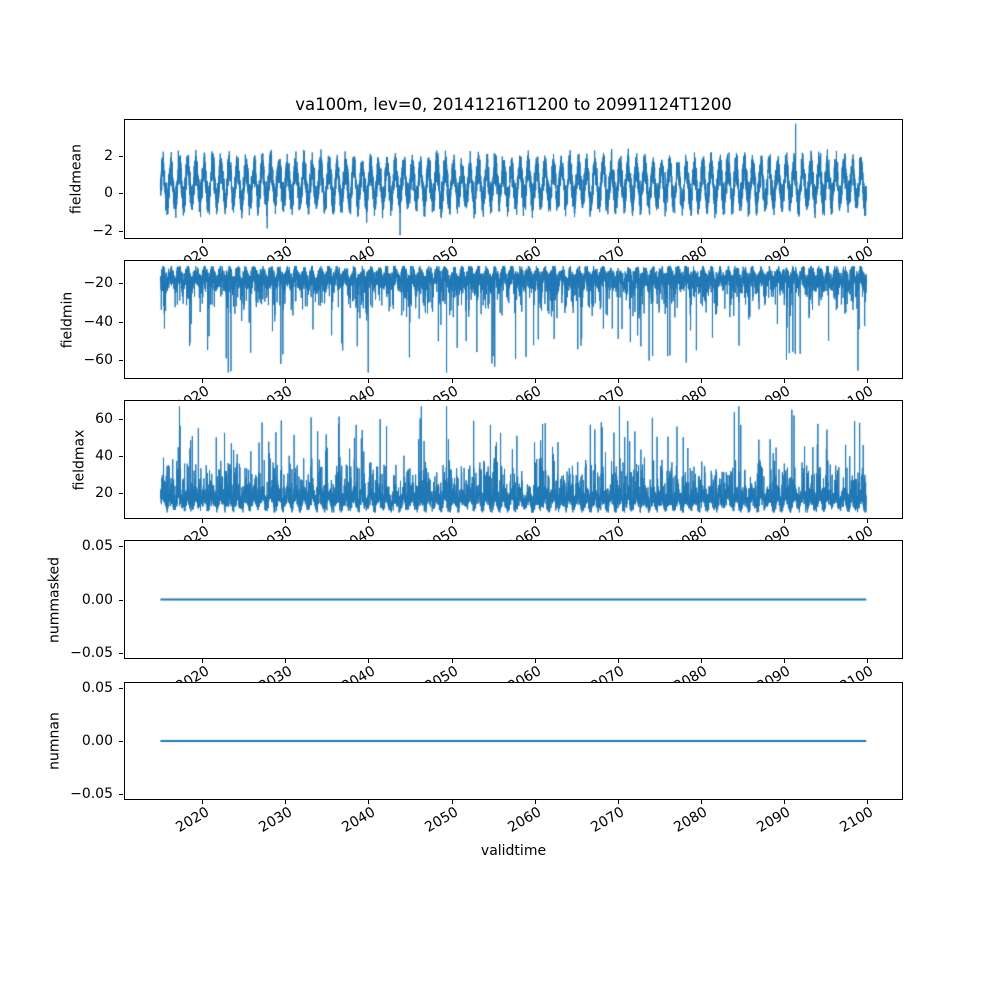 This screenshot has width=1000, height=1000. I want to click on y-tick-label: 40, so click(104, 456).